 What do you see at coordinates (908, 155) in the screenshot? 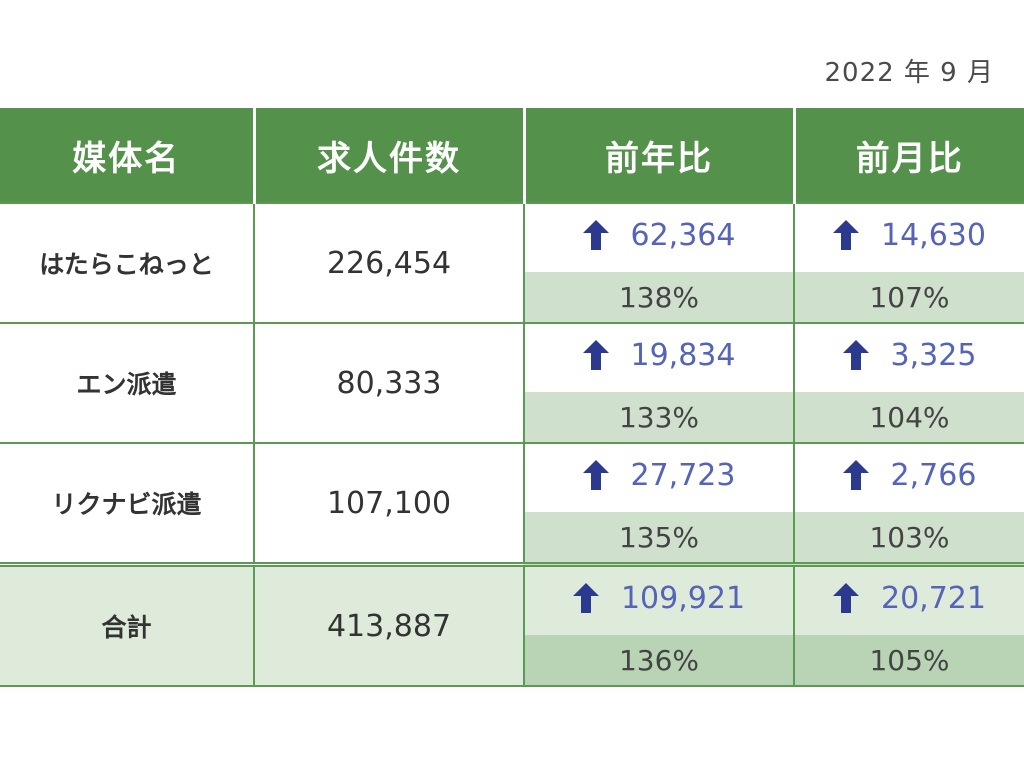
I see `header-mom: 前月比` at bounding box center [908, 155].